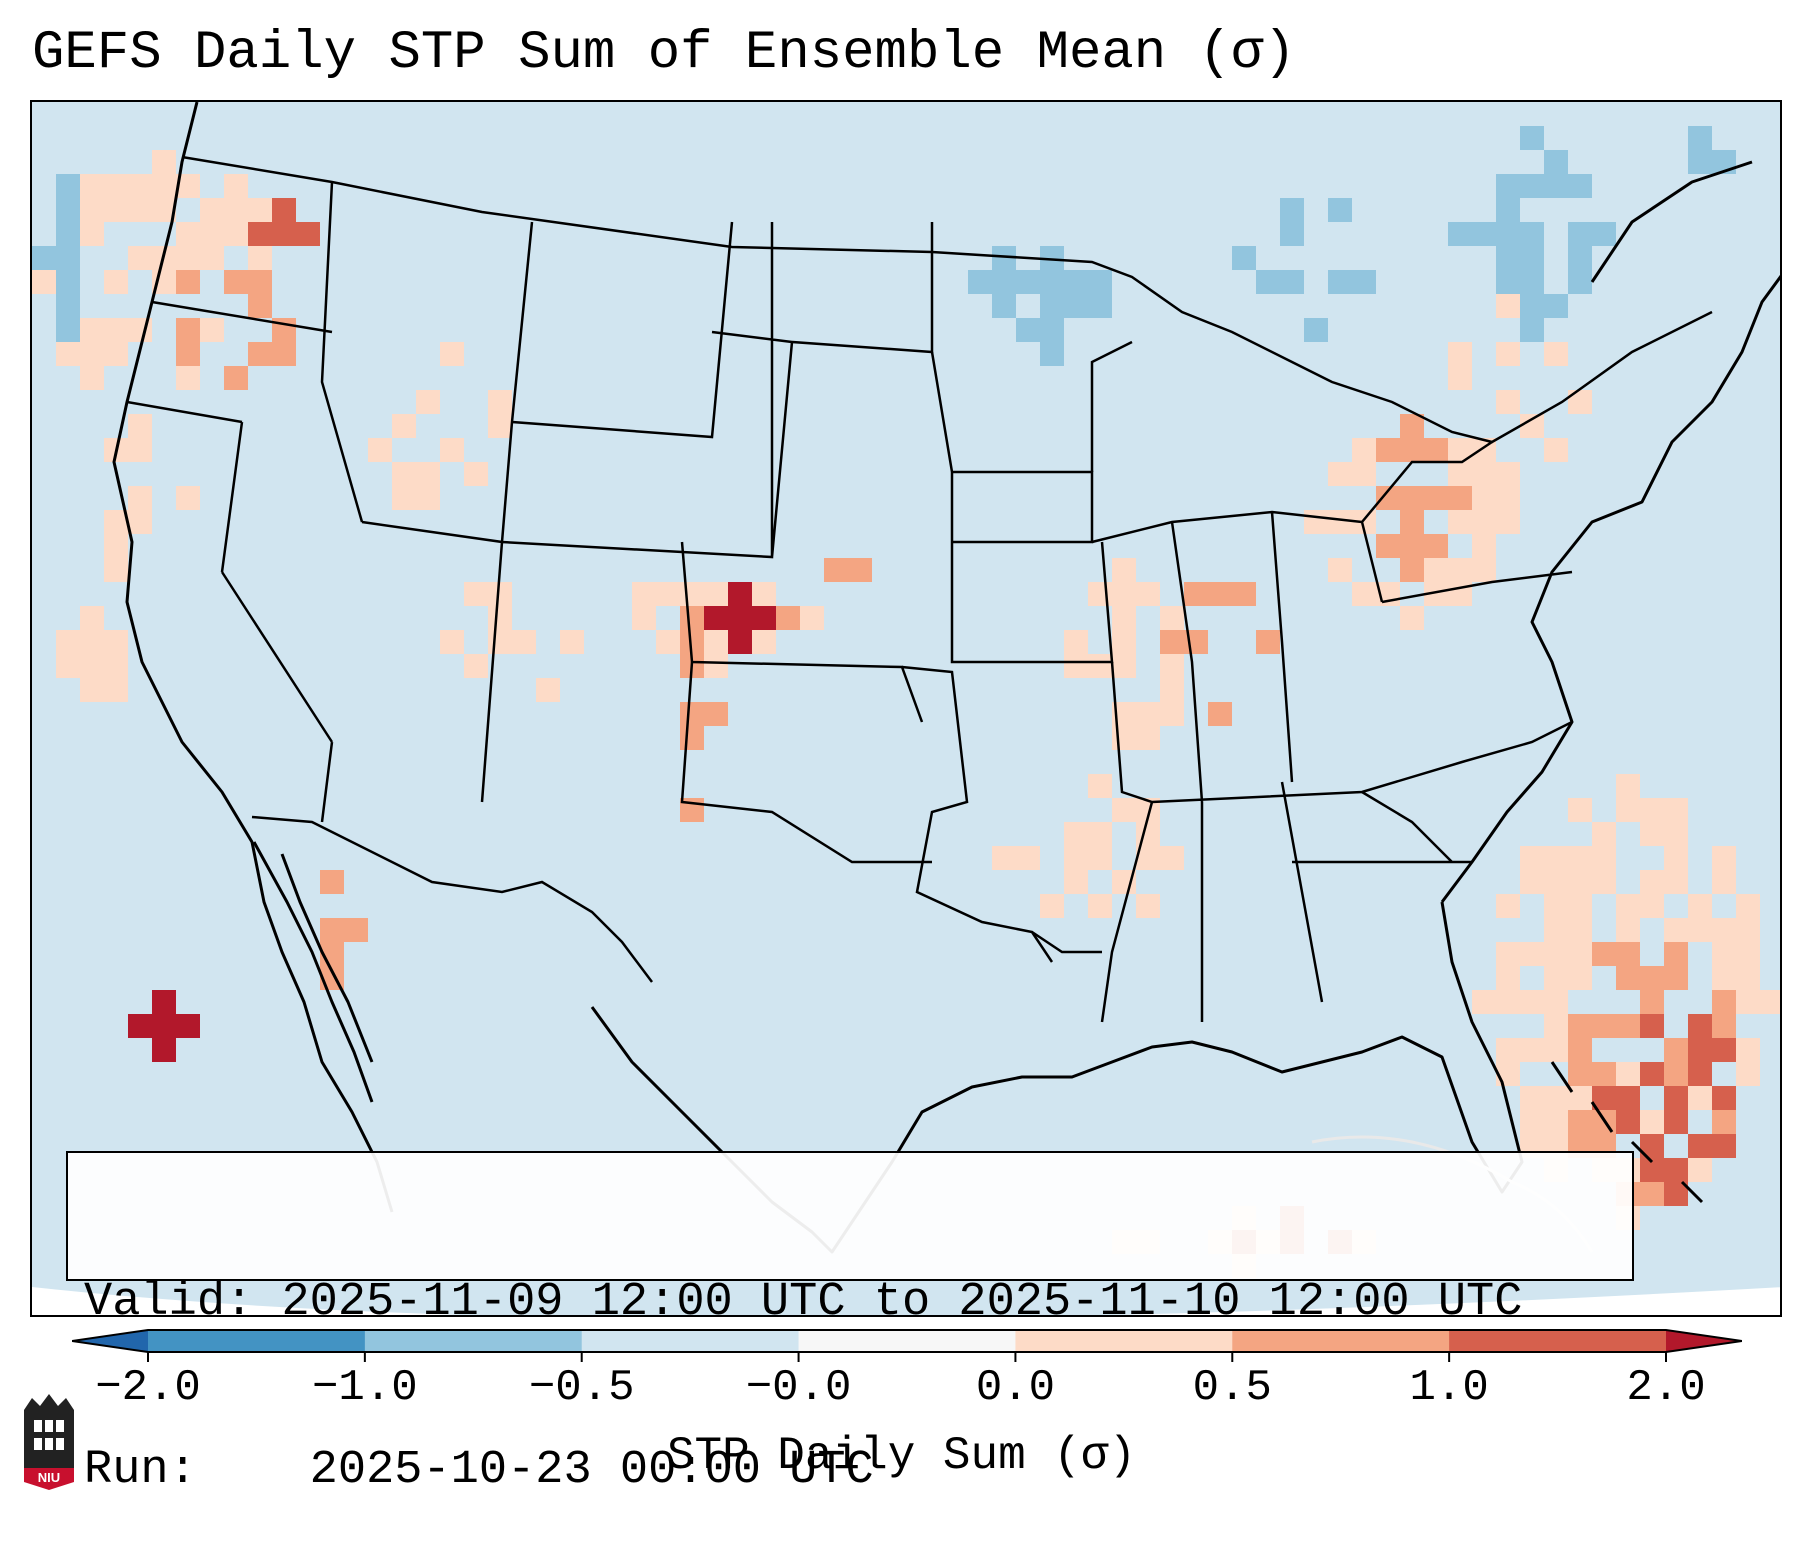  I want to click on colorbar-tick-label: −0.0, so click(798, 1388).